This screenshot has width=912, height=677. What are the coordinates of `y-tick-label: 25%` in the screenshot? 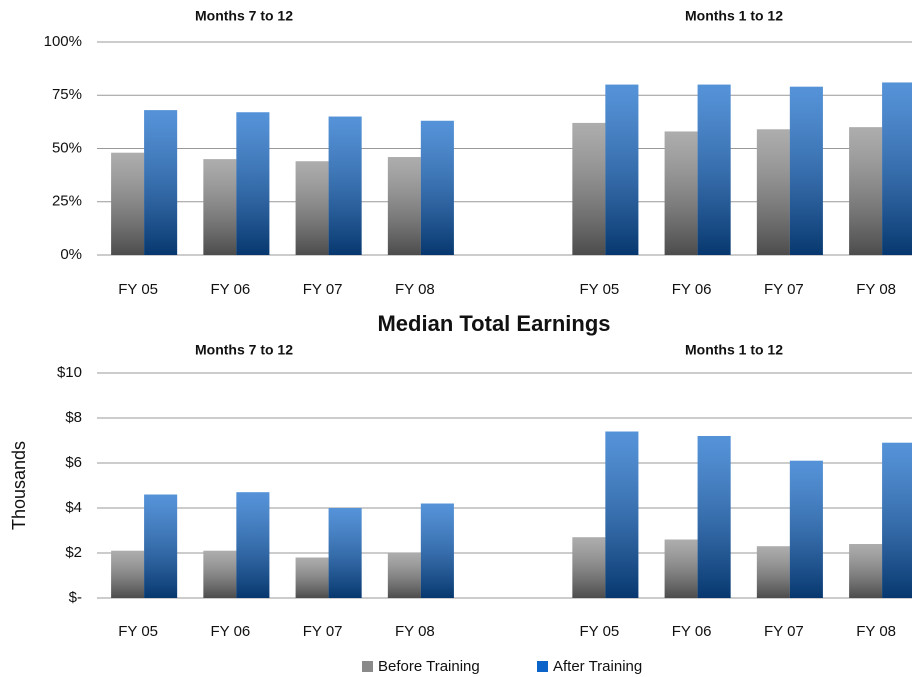 It's located at (67, 201).